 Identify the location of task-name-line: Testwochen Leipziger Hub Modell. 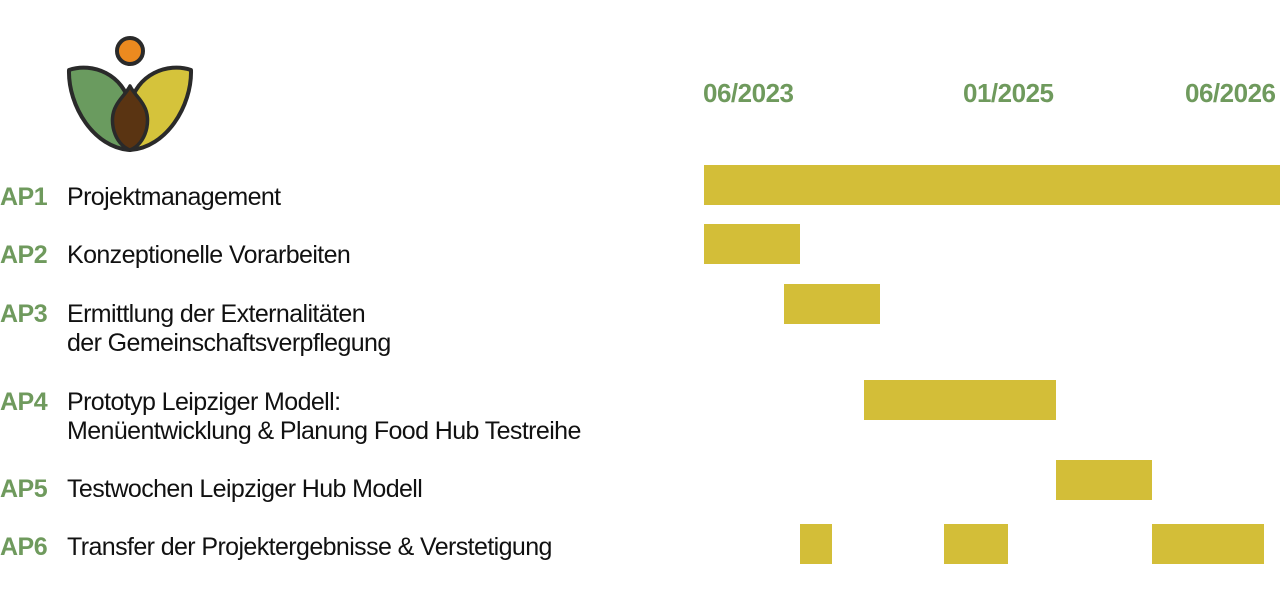
(245, 489).